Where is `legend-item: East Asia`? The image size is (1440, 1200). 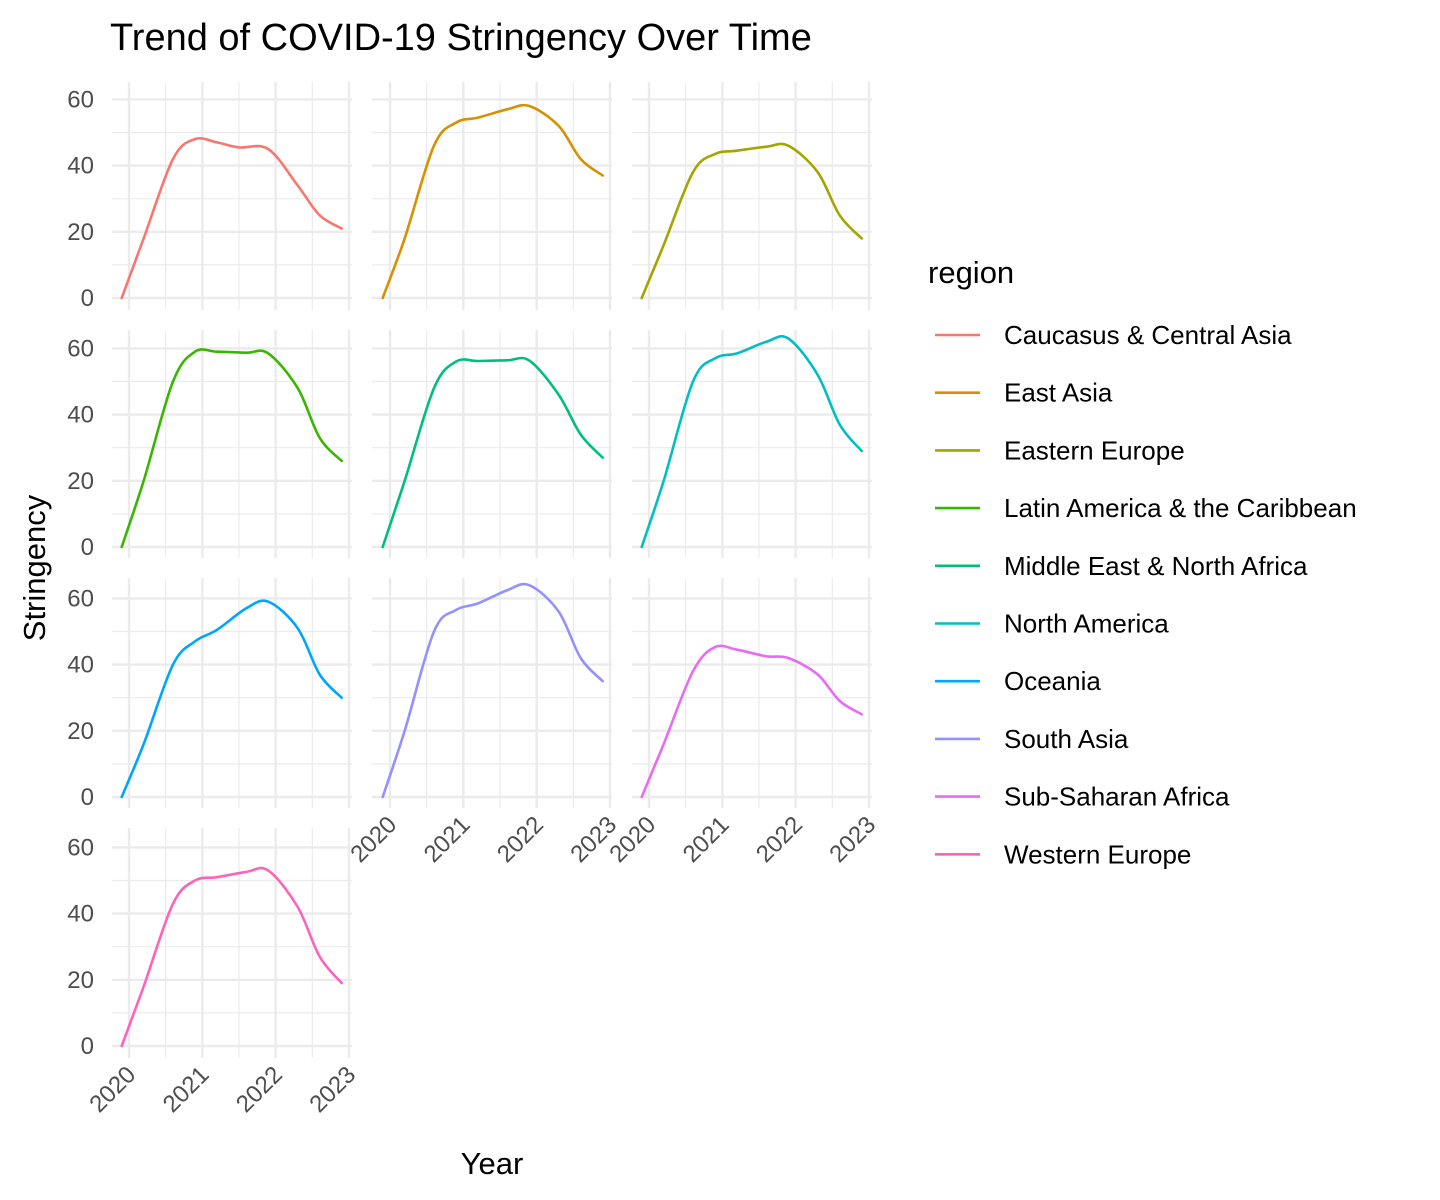
legend-item: East Asia is located at coordinates (1024, 393).